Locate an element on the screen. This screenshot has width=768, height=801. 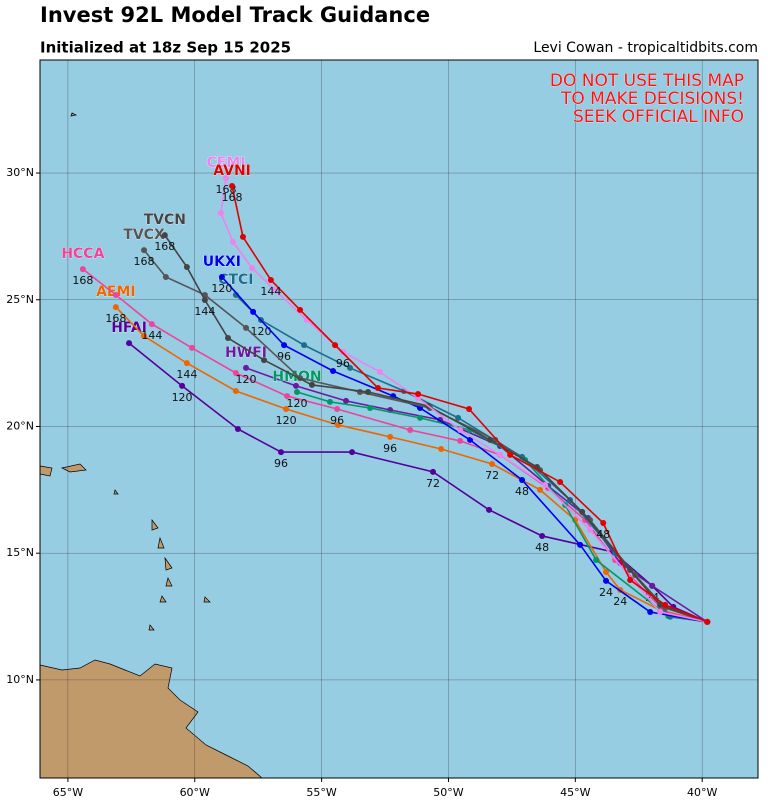
x-tick-label: 55°W is located at coordinates (321, 792).